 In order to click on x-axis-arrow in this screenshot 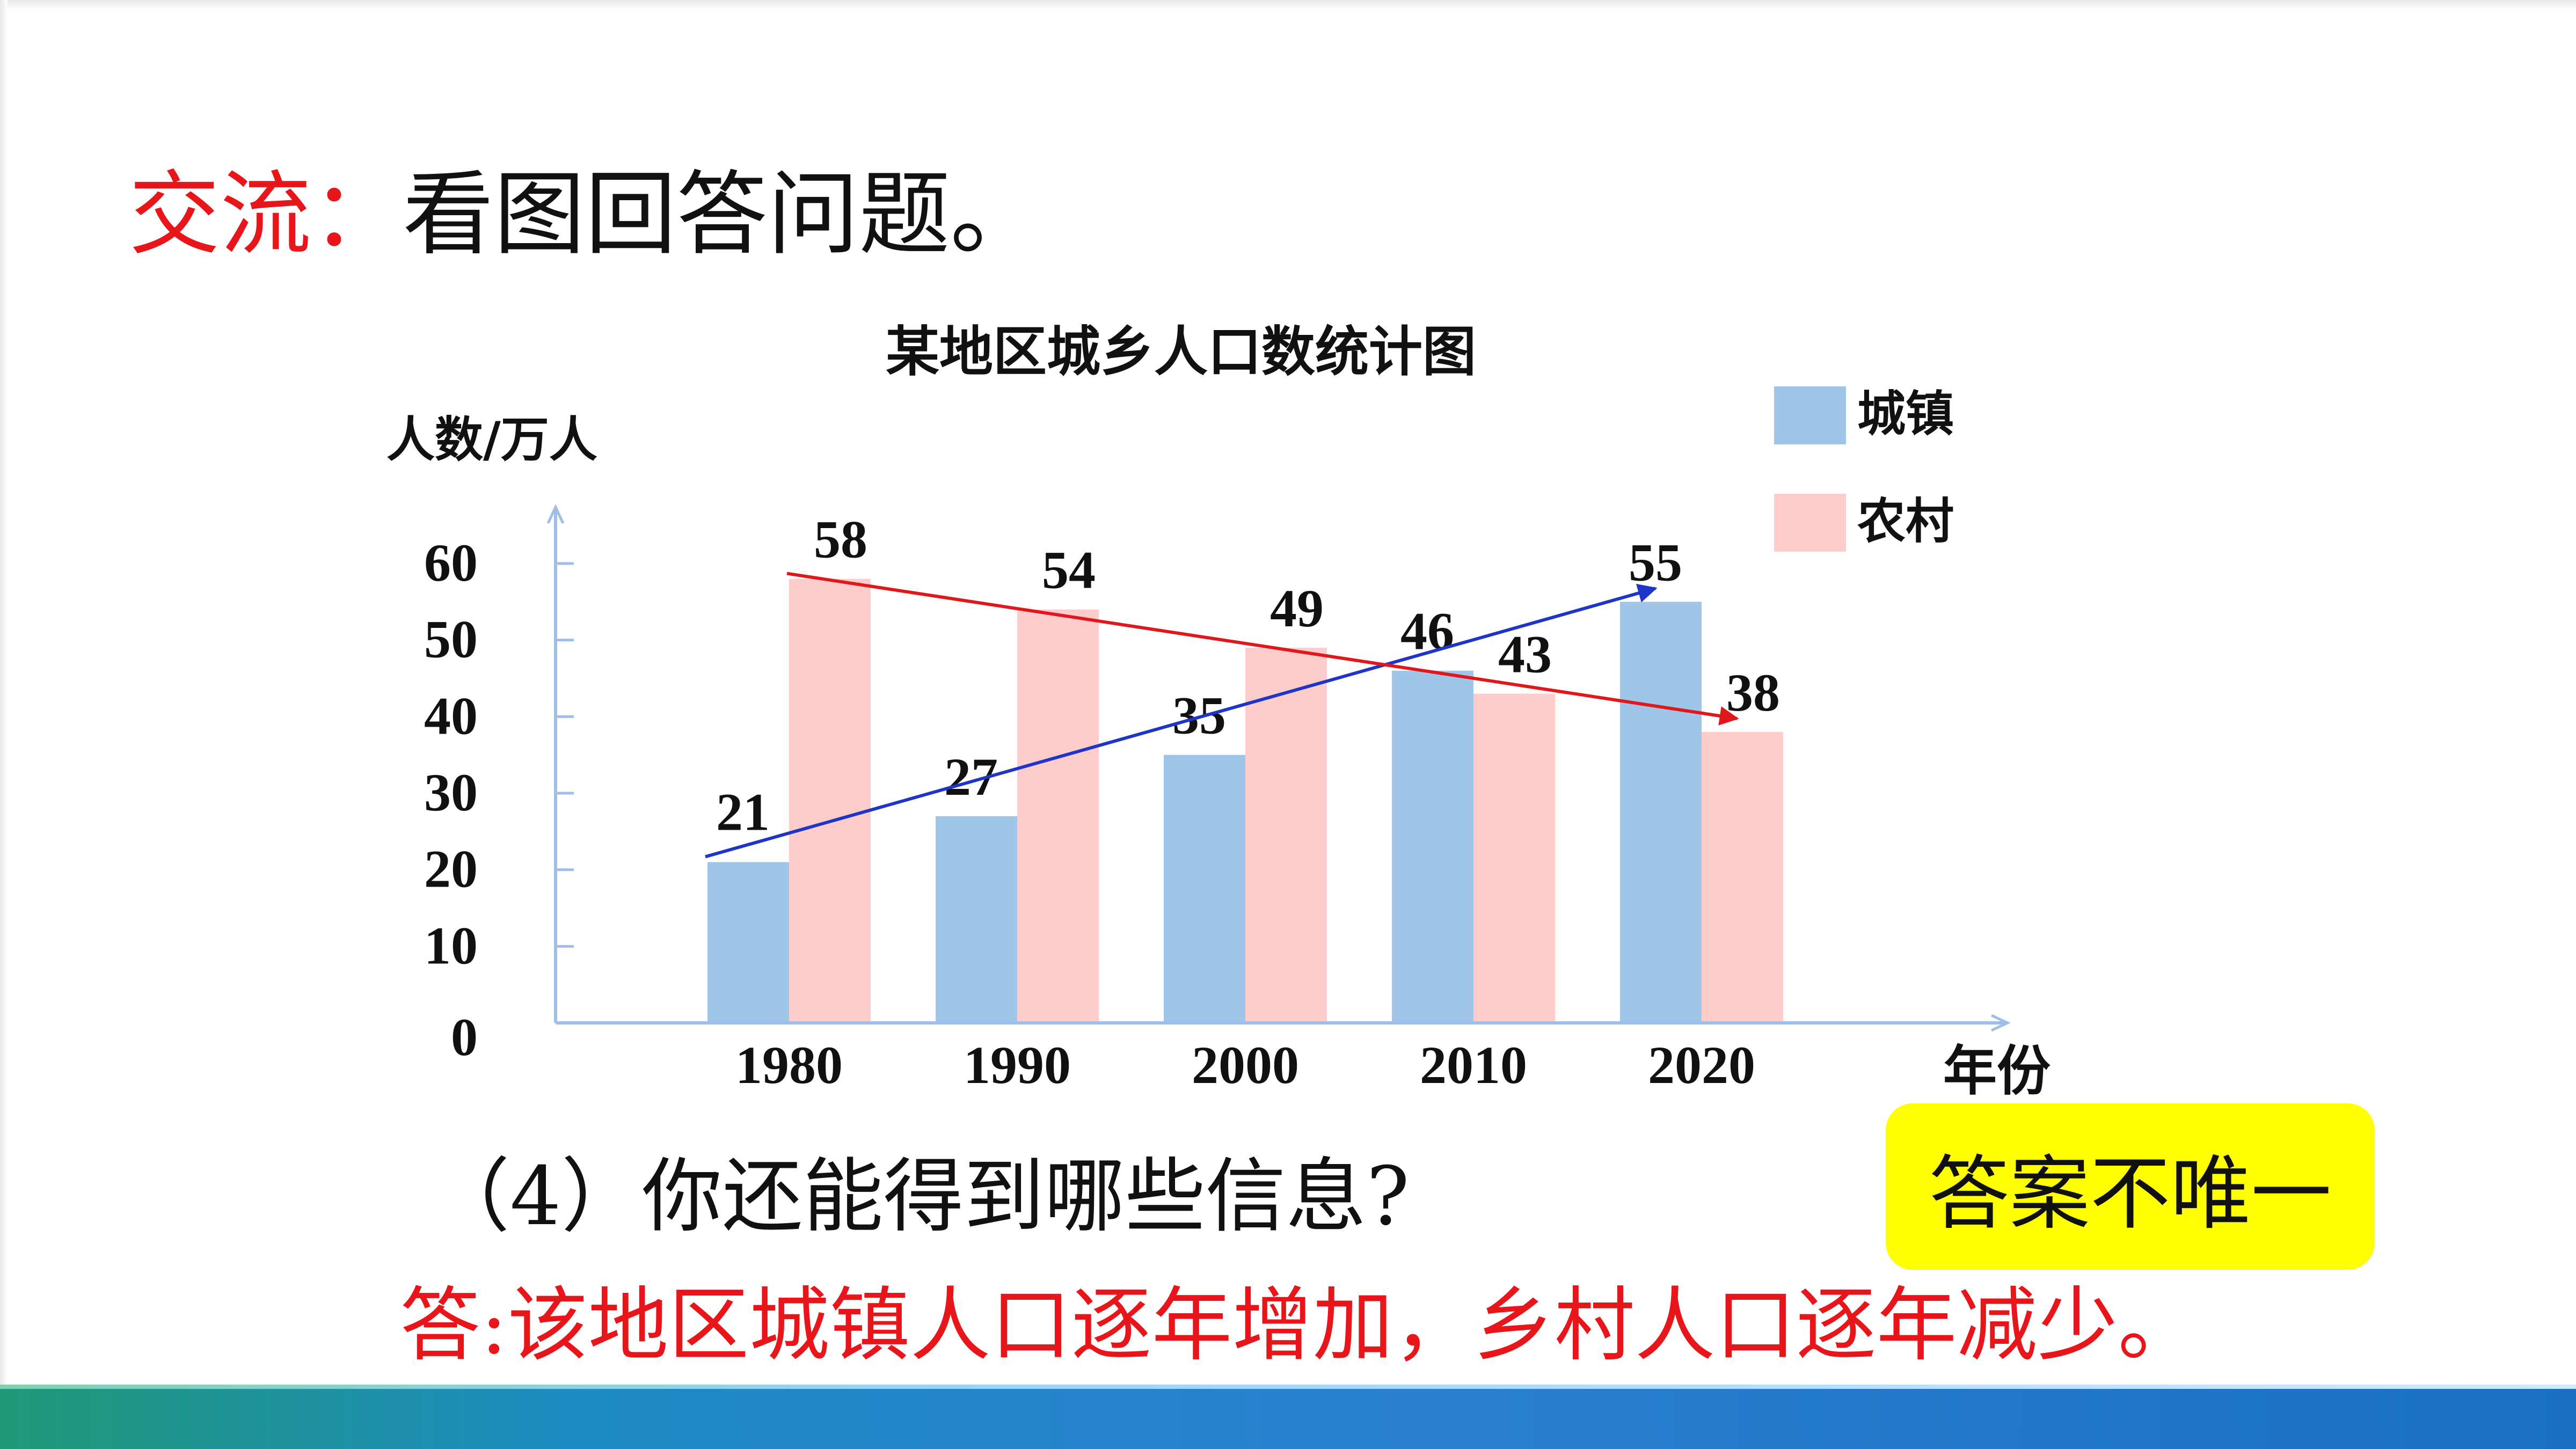, I will do `click(2000, 1023)`.